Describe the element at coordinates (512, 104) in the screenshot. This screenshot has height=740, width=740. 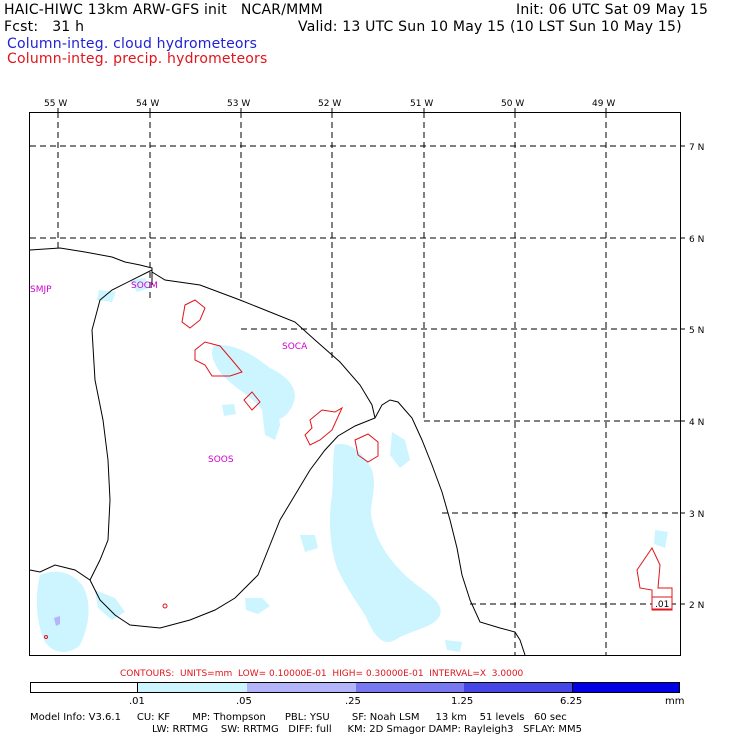
I see `lon-label: 50 W` at that location.